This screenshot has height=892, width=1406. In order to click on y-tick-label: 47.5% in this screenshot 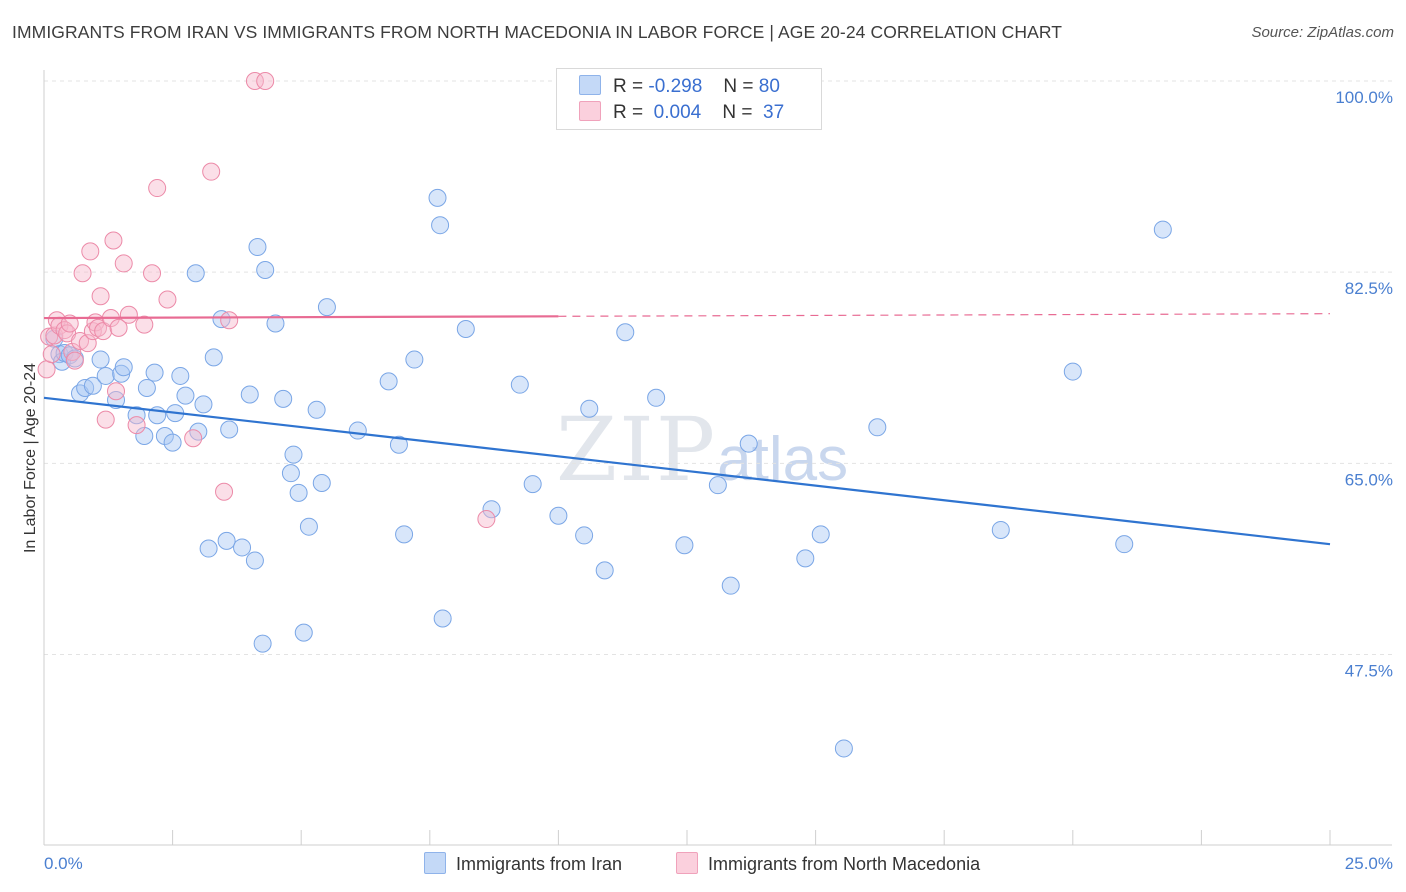, I will do `click(1369, 671)`.